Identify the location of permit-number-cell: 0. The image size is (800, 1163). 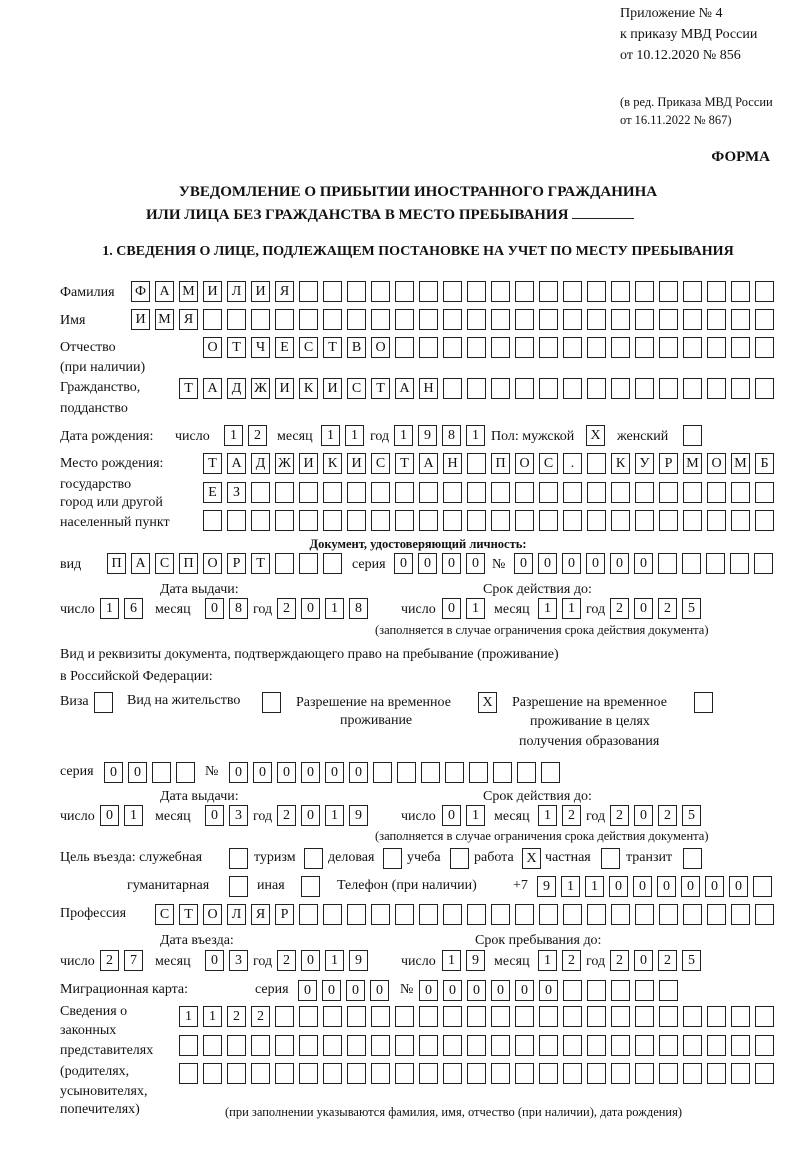
(310, 772).